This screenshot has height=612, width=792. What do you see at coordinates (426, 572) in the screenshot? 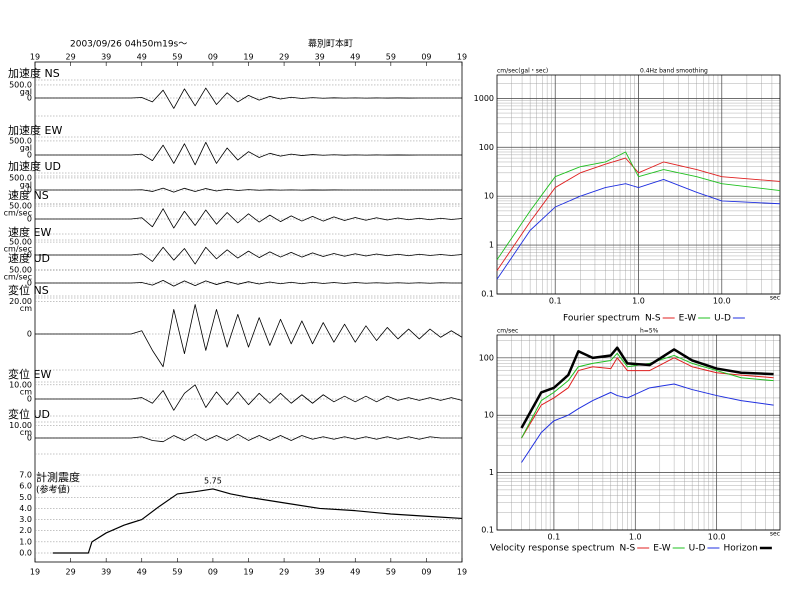
I see `x-tick-label-bottom: 09` at bounding box center [426, 572].